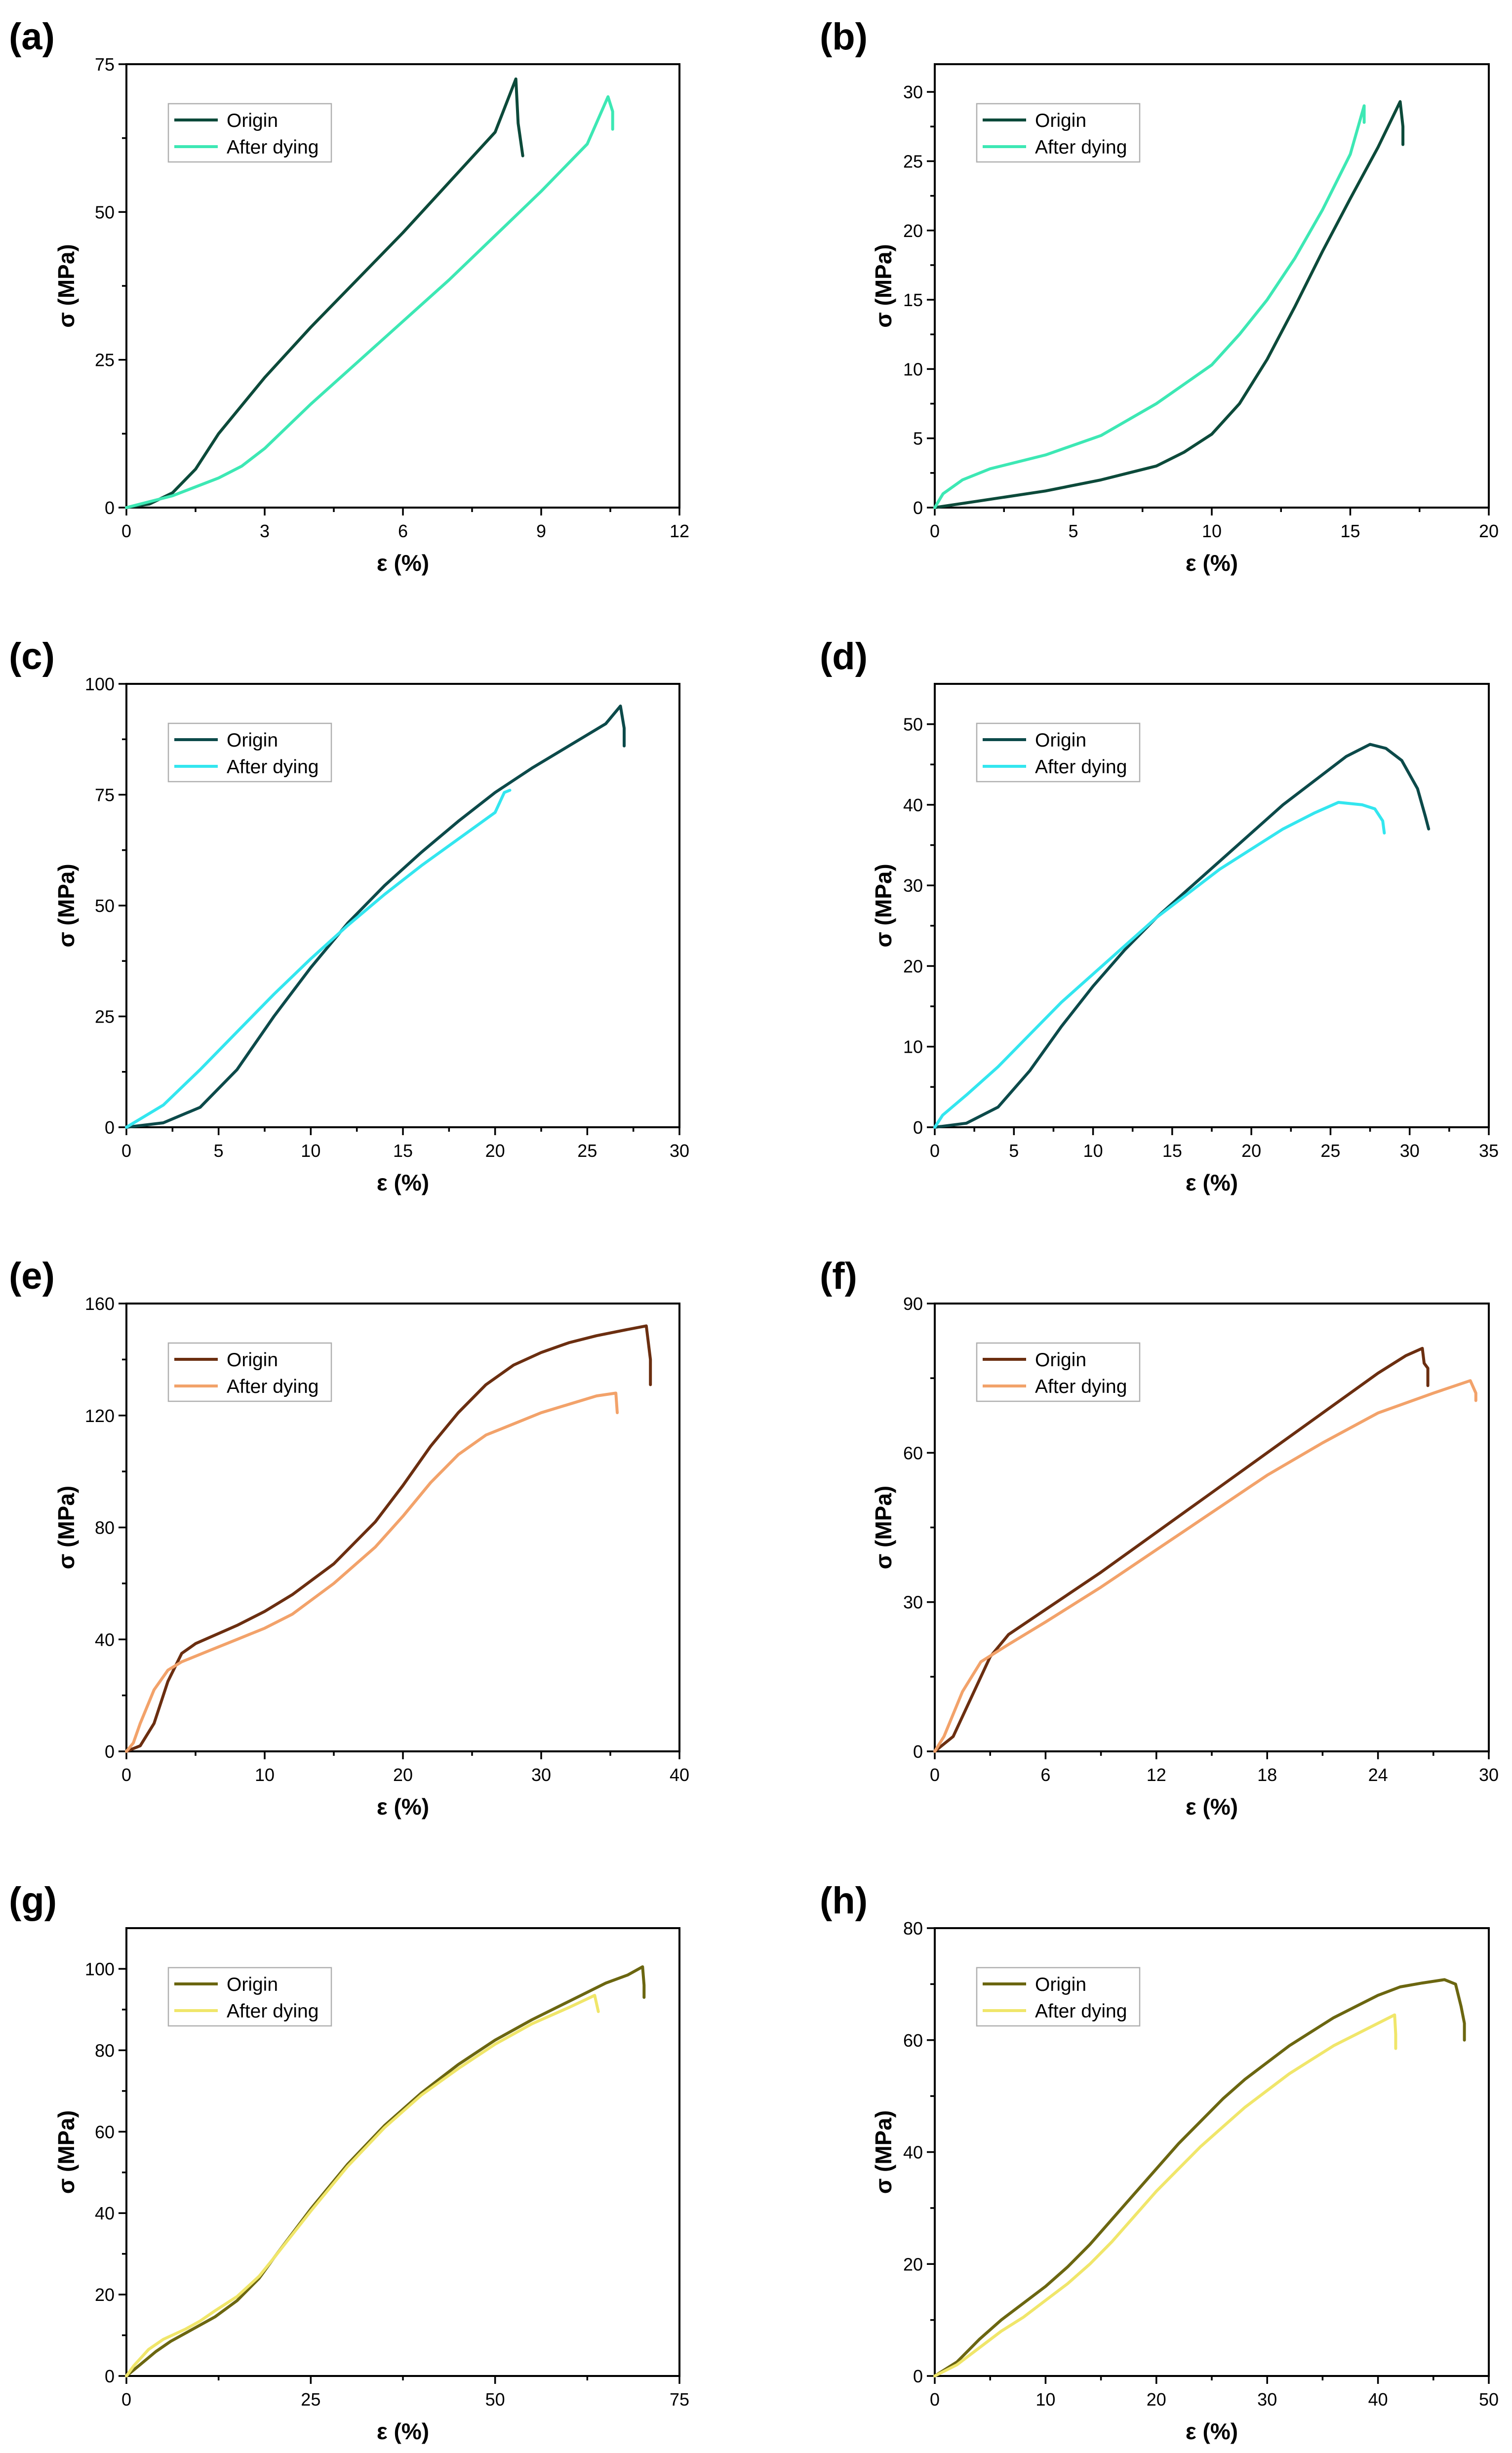  I want to click on y-tick-label: 80, so click(913, 1928).